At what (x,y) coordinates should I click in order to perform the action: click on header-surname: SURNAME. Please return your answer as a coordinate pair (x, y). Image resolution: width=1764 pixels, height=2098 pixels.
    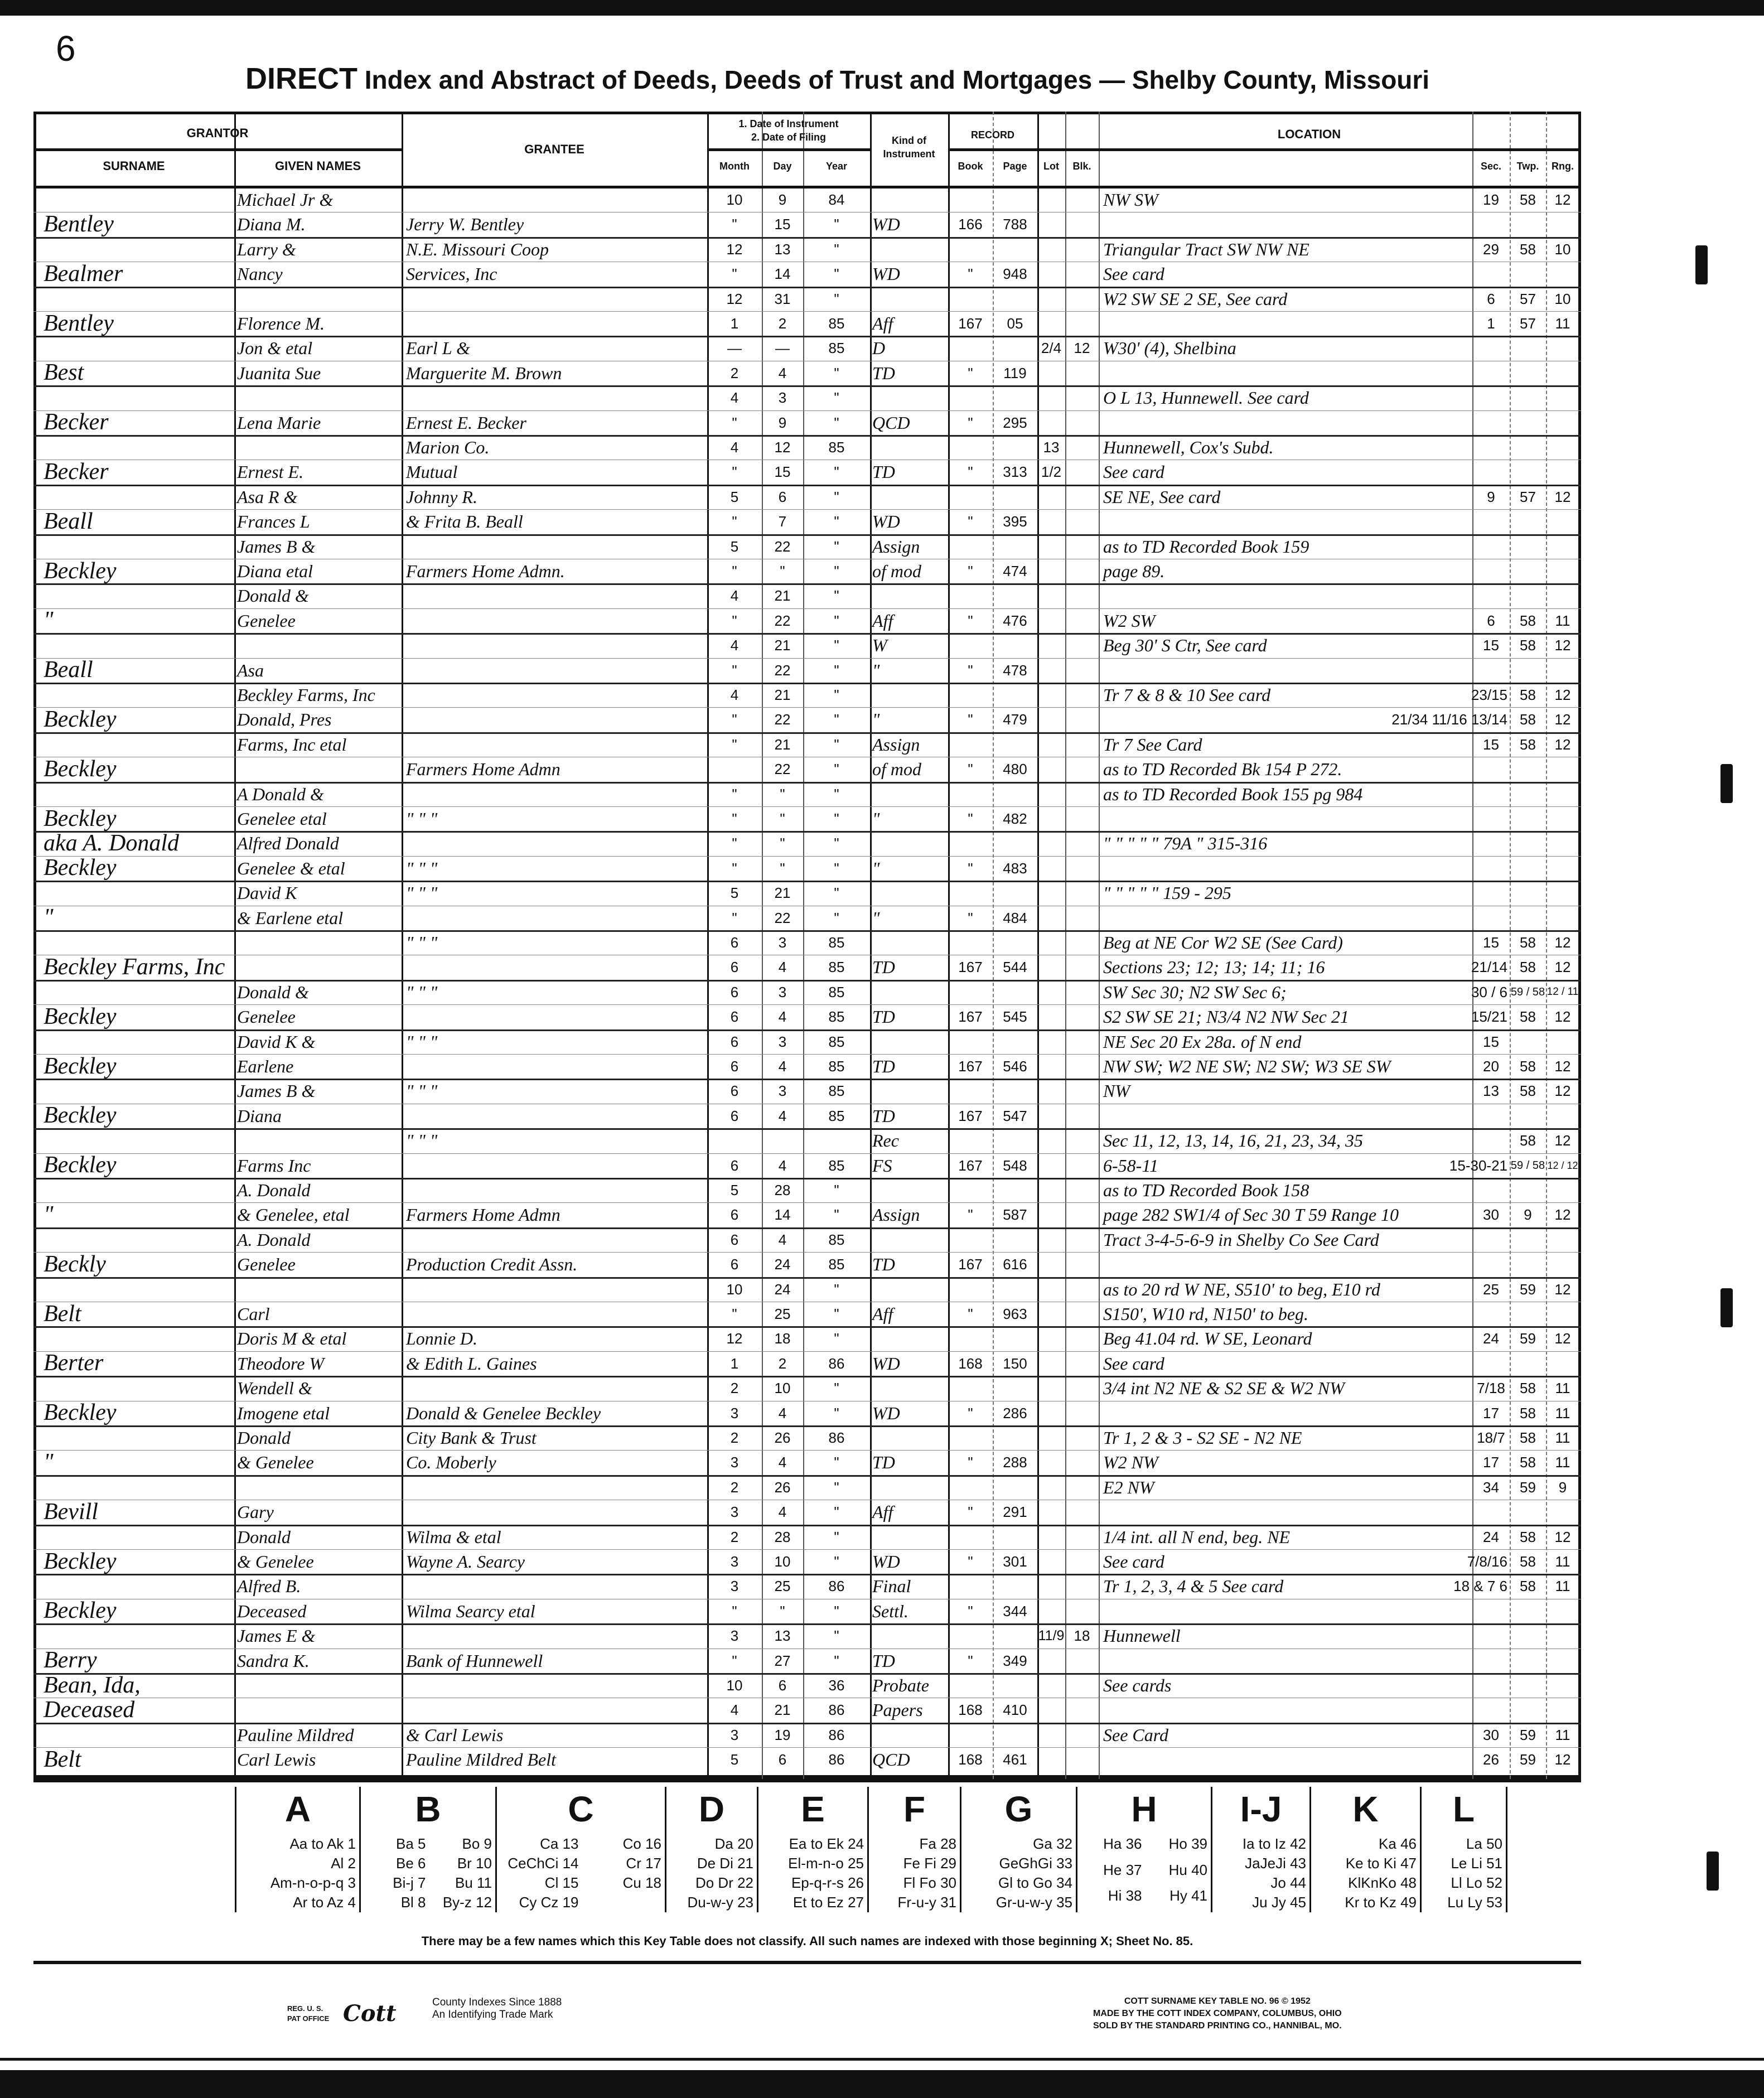
    Looking at the image, I should click on (134, 166).